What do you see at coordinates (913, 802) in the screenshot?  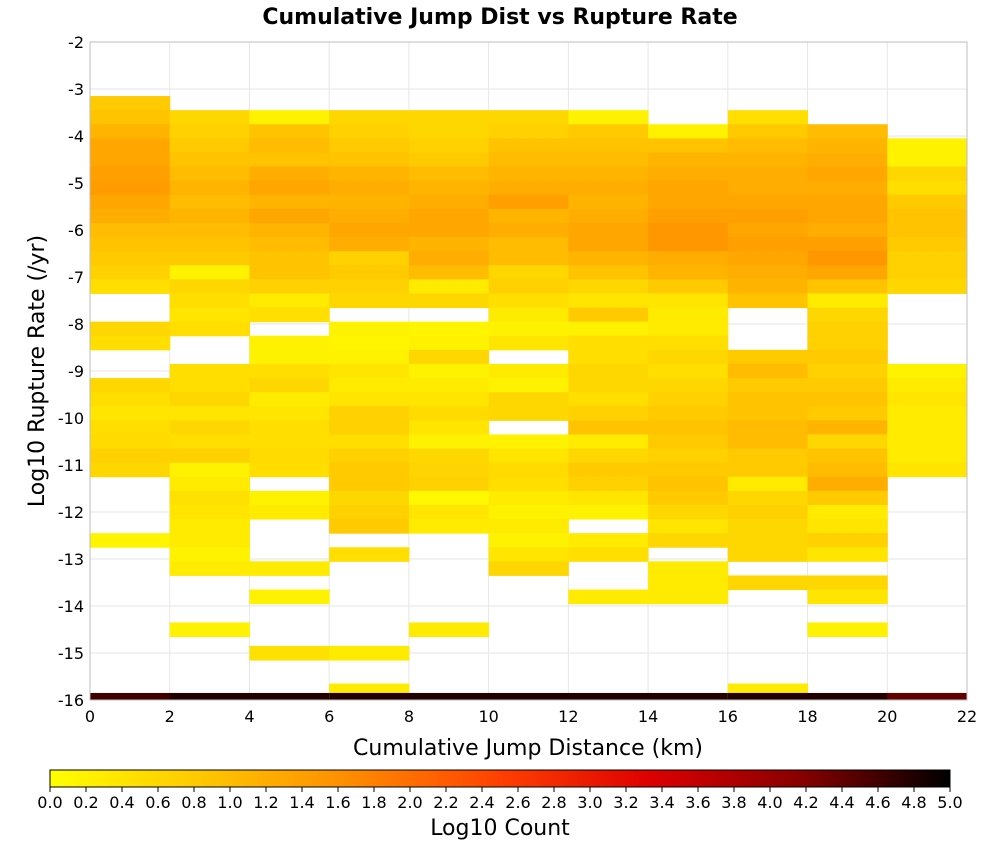 I see `colorbar-tick-label: 4.8` at bounding box center [913, 802].